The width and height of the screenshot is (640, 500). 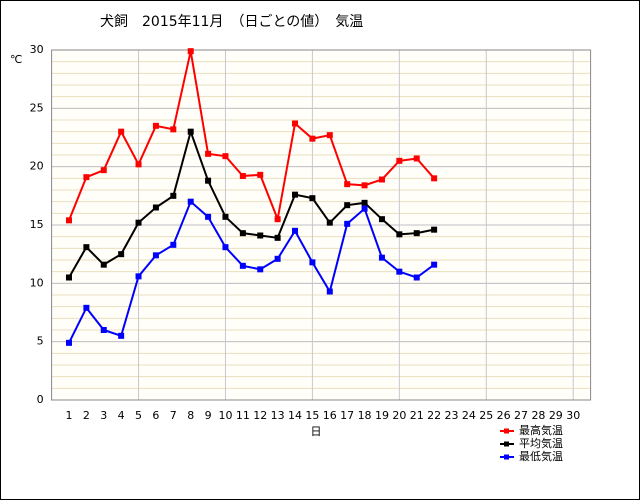 I want to click on x-tick-label: 22, so click(x=434, y=415).